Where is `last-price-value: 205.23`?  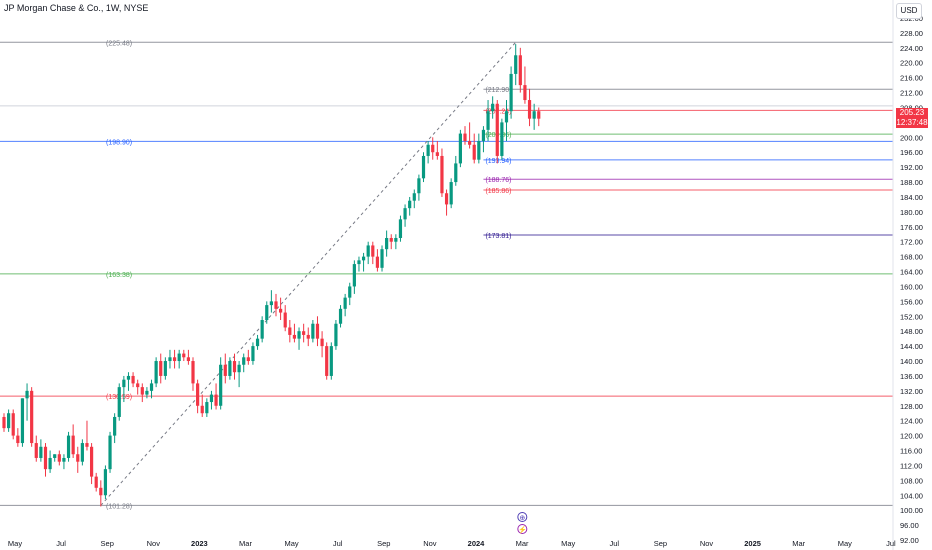 last-price-value: 205.23 is located at coordinates (912, 112).